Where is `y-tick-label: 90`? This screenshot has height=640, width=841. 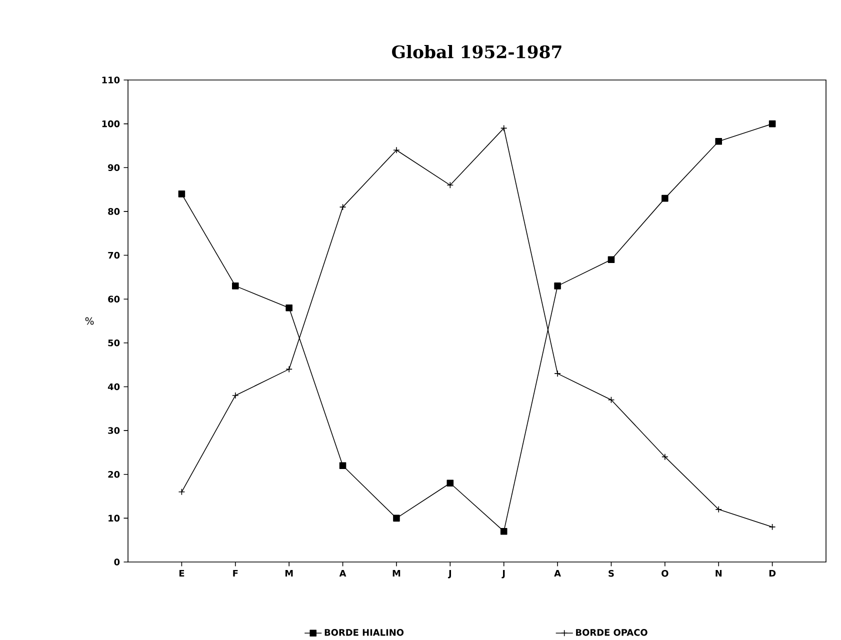
y-tick-label: 90 is located at coordinates (114, 168).